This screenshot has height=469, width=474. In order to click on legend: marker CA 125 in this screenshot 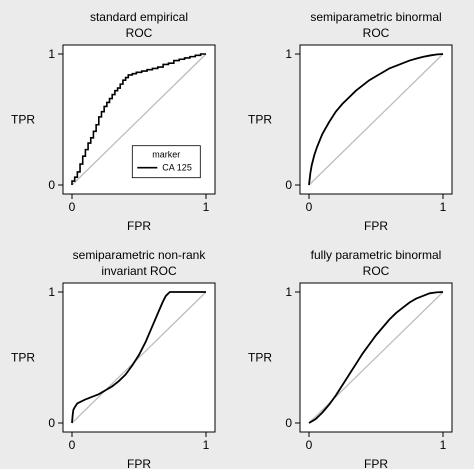, I will do `click(166, 162)`.